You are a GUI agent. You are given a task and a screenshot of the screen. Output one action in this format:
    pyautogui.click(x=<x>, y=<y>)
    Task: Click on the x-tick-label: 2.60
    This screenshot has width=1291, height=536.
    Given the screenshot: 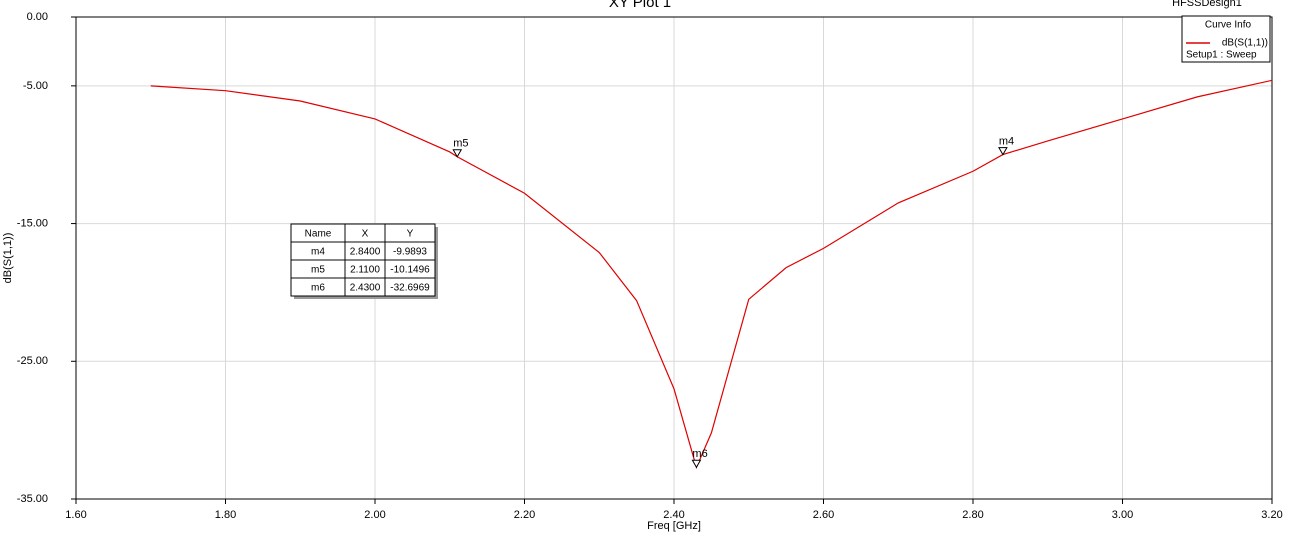 What is the action you would take?
    pyautogui.click(x=823, y=515)
    